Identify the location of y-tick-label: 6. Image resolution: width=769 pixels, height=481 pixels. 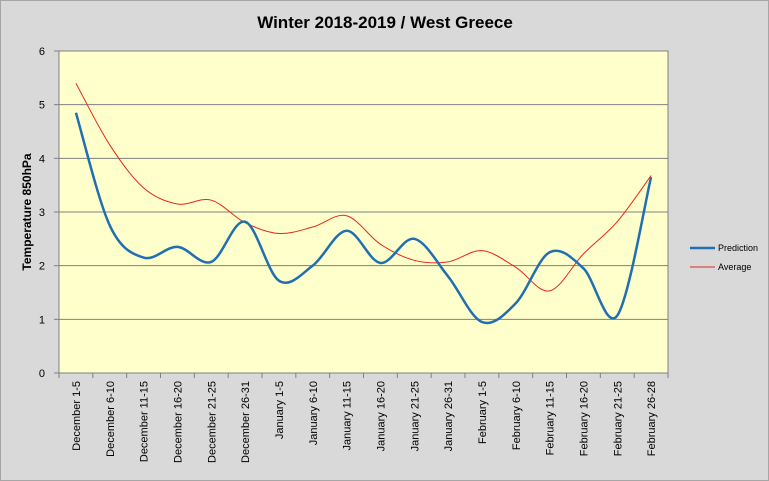
(42, 52).